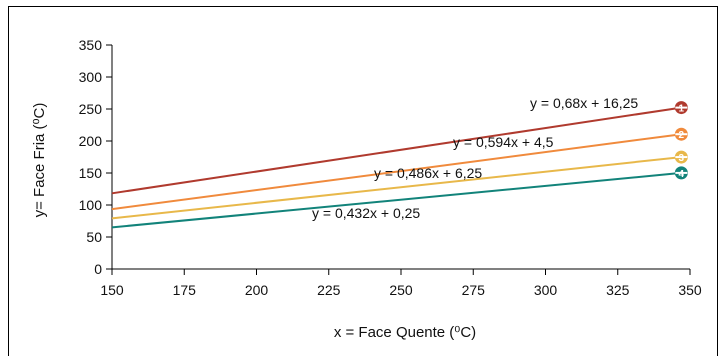  Describe the element at coordinates (474, 290) in the screenshot. I see `x-tick-label: 275` at that location.